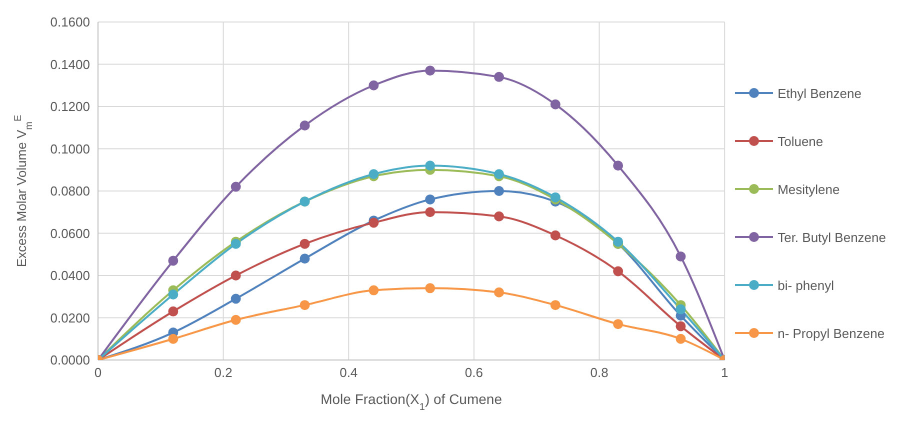 Image resolution: width=904 pixels, height=426 pixels. Describe the element at coordinates (70, 64) in the screenshot. I see `y-tick-label: 0.1400` at that location.